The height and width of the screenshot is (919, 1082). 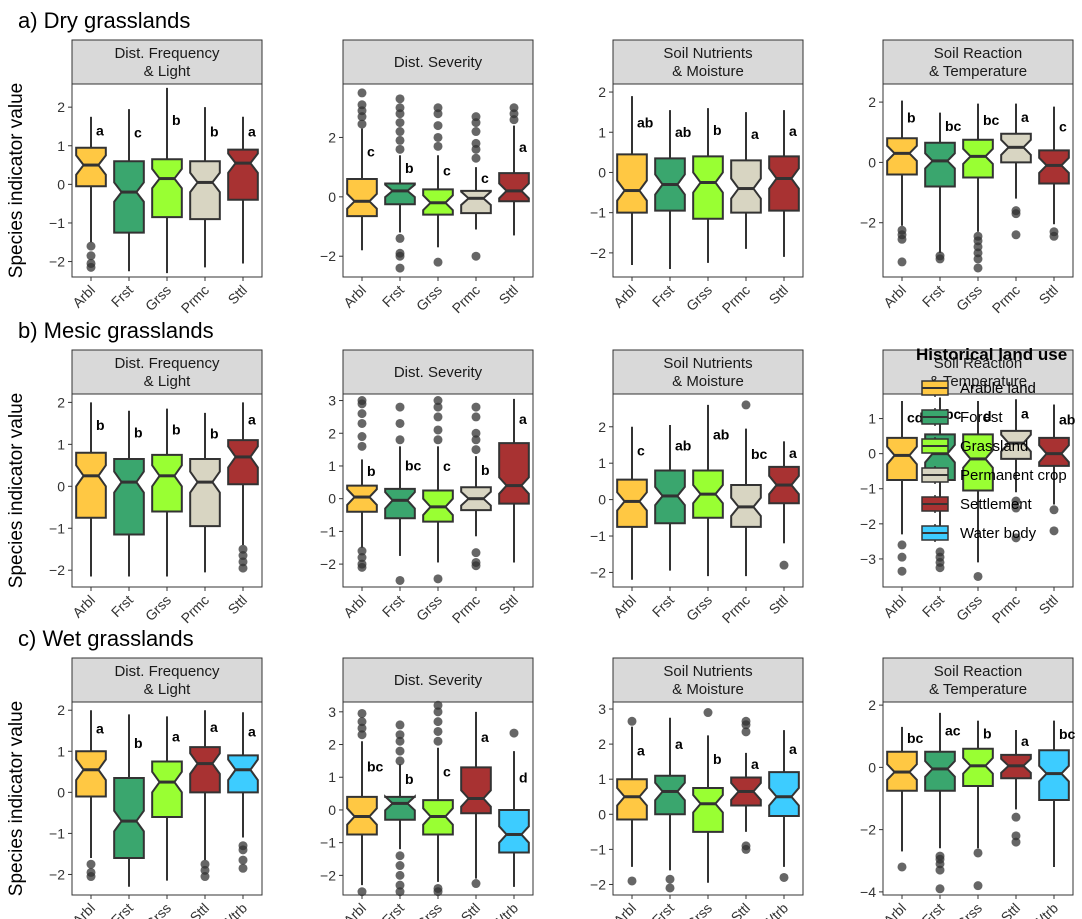 I want to click on box-frst: a, so click(x=670, y=805).